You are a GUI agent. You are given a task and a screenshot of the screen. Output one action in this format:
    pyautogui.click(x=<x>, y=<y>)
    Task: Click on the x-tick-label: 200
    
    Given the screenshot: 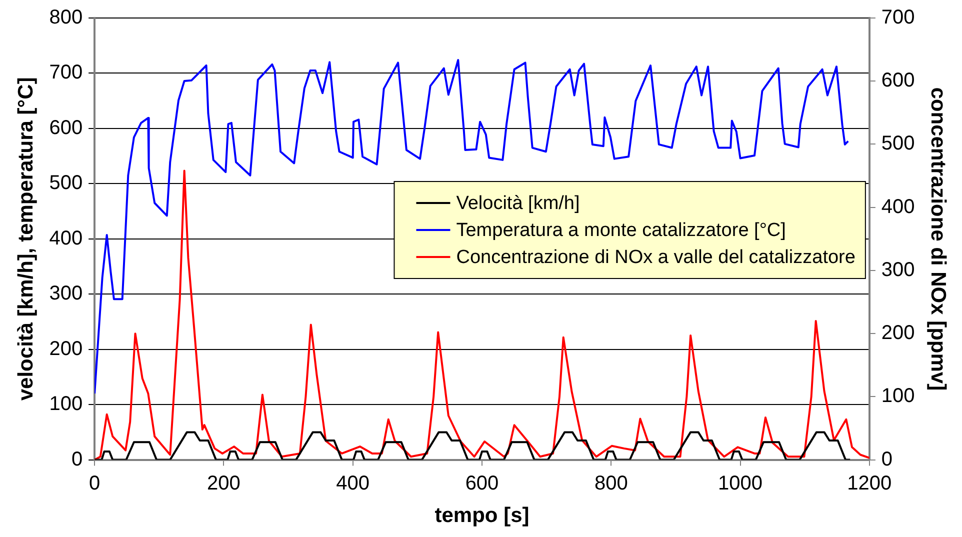 What is the action you would take?
    pyautogui.click(x=223, y=483)
    